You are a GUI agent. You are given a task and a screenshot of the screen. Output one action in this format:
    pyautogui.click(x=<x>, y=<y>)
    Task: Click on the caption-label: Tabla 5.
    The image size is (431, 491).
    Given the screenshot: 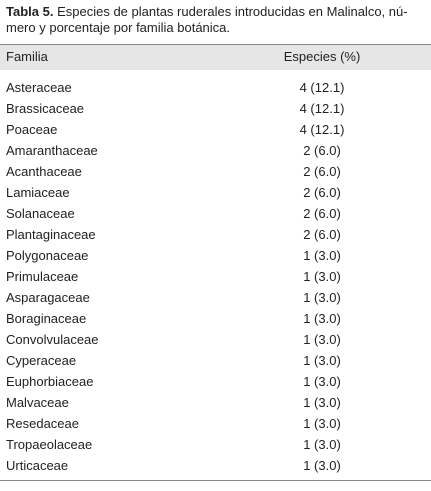 What is the action you would take?
    pyautogui.click(x=30, y=11)
    